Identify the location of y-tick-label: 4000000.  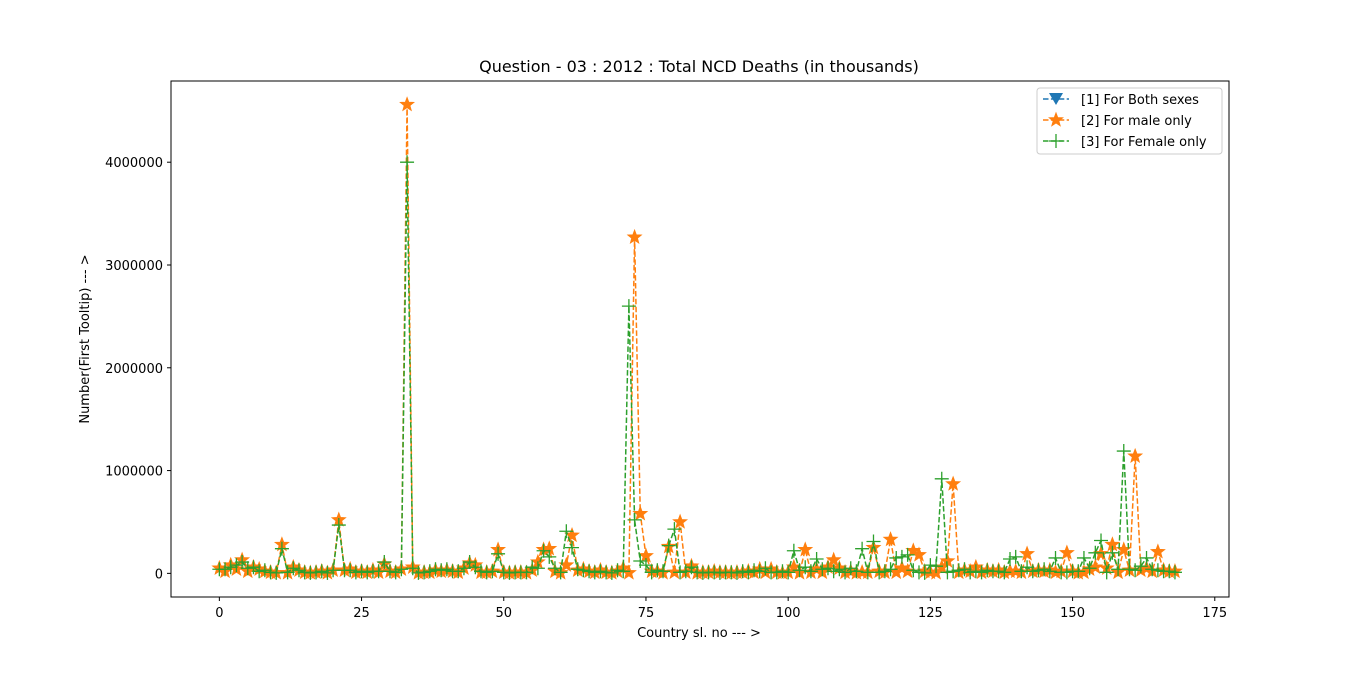
(134, 163).